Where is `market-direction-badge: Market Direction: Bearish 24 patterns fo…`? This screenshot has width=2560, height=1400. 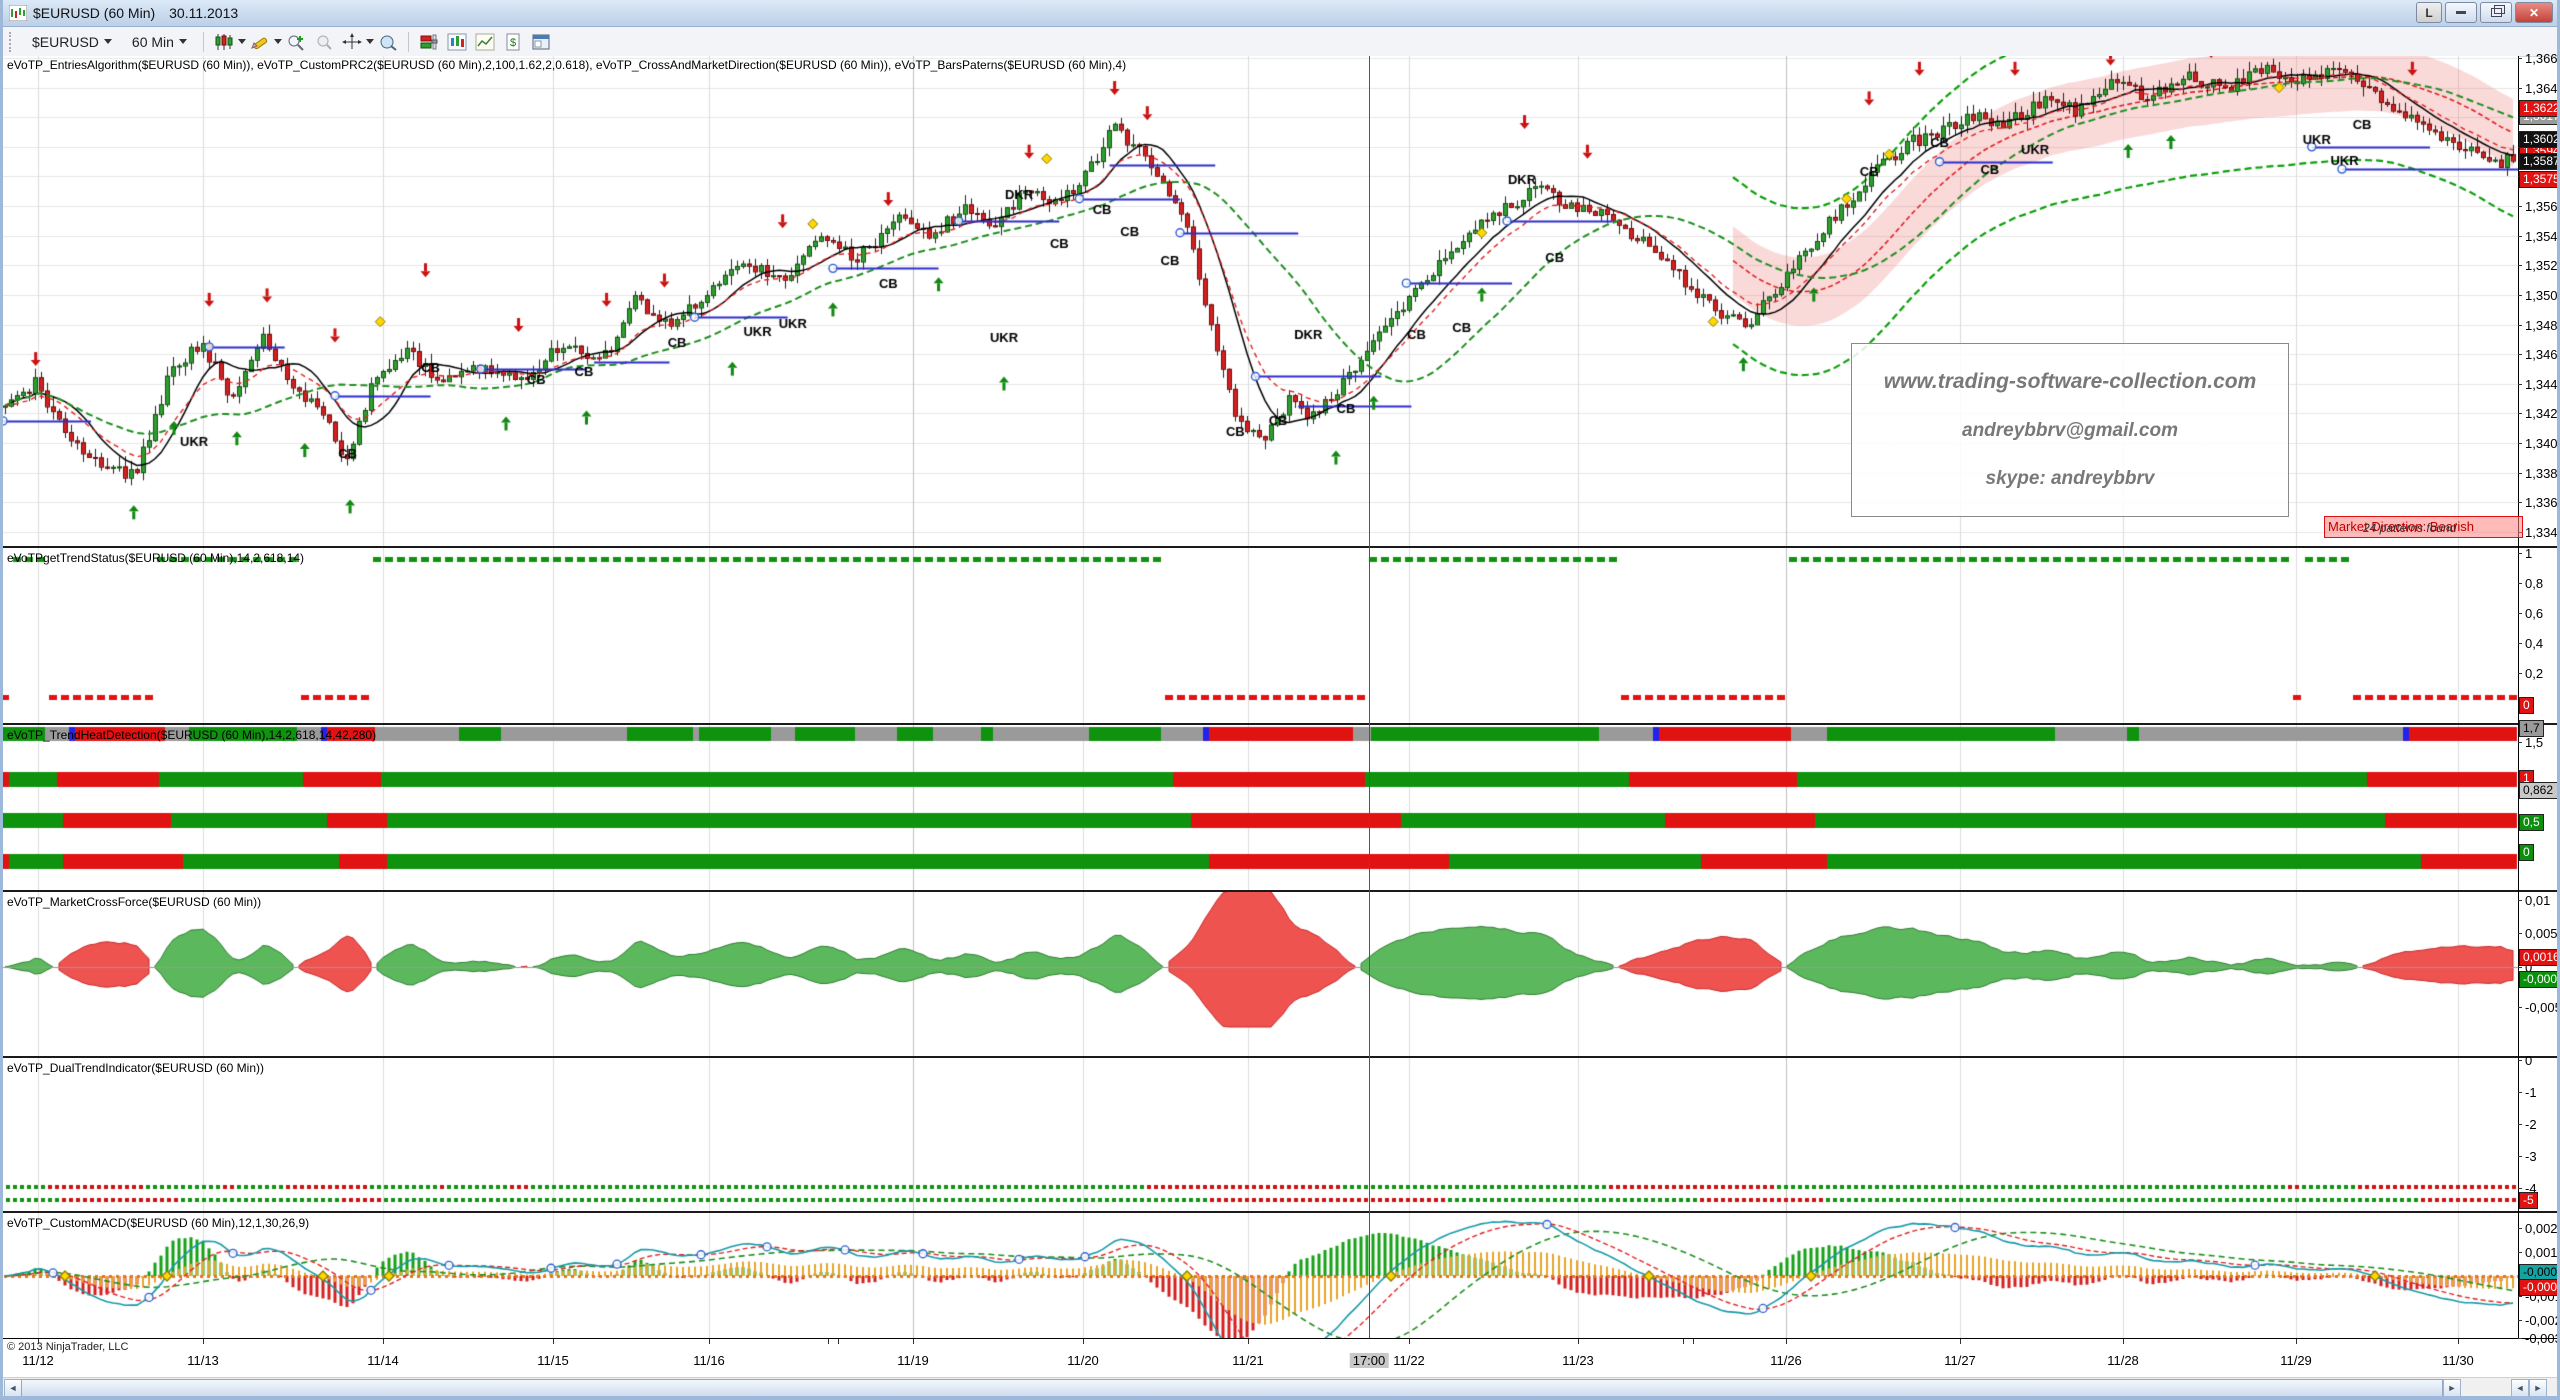 market-direction-badge: Market Direction: Bearish 24 patterns fo… is located at coordinates (2423, 527).